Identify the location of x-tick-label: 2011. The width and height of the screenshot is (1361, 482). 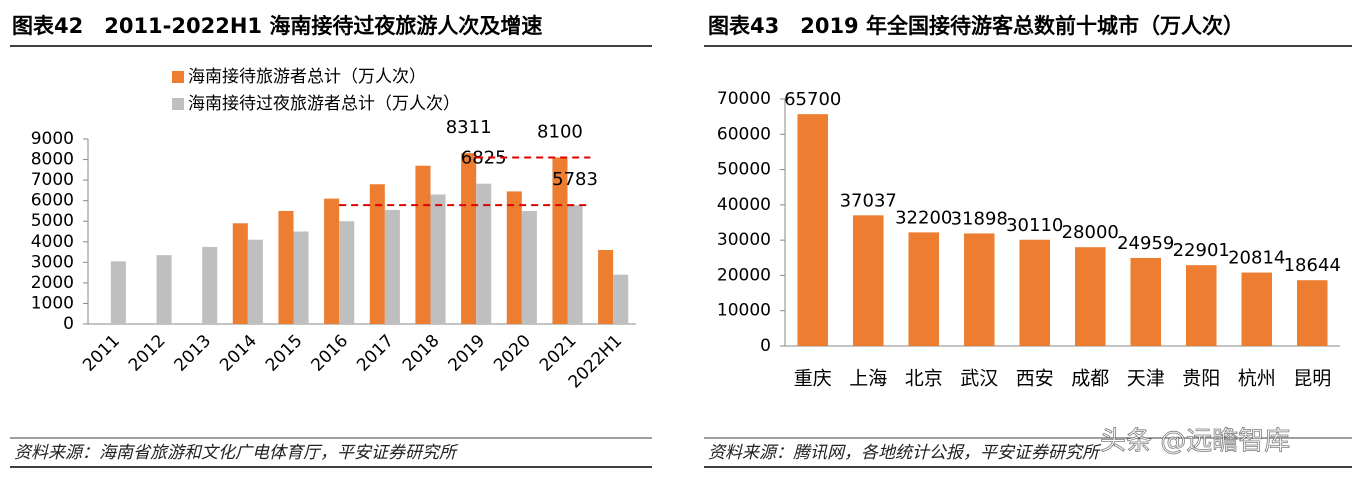
(101, 353).